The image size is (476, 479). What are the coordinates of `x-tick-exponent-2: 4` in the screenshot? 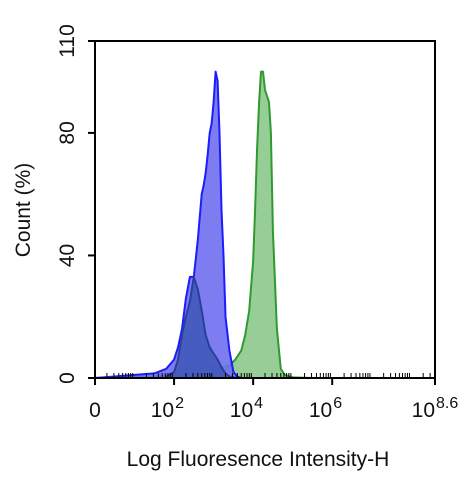 It's located at (258, 403).